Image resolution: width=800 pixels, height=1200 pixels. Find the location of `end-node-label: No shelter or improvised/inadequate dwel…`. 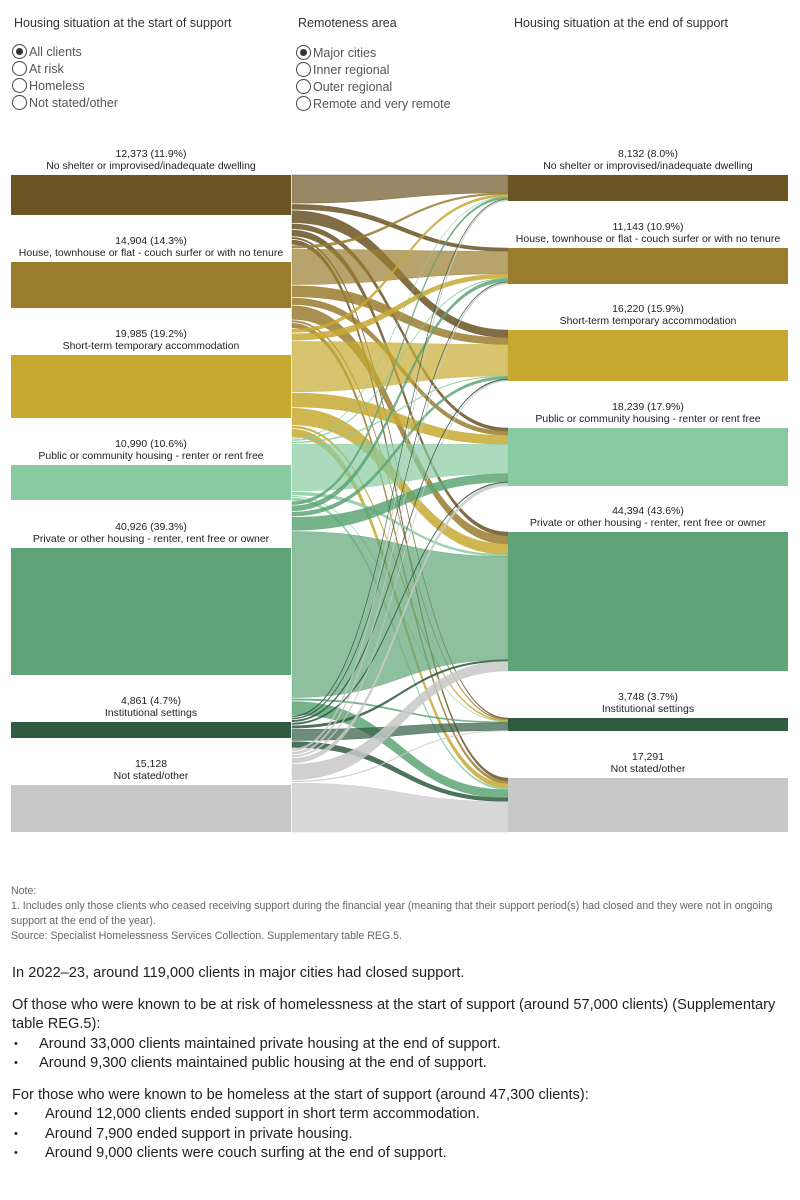

end-node-label: No shelter or improvised/inadequate dwel… is located at coordinates (648, 166).